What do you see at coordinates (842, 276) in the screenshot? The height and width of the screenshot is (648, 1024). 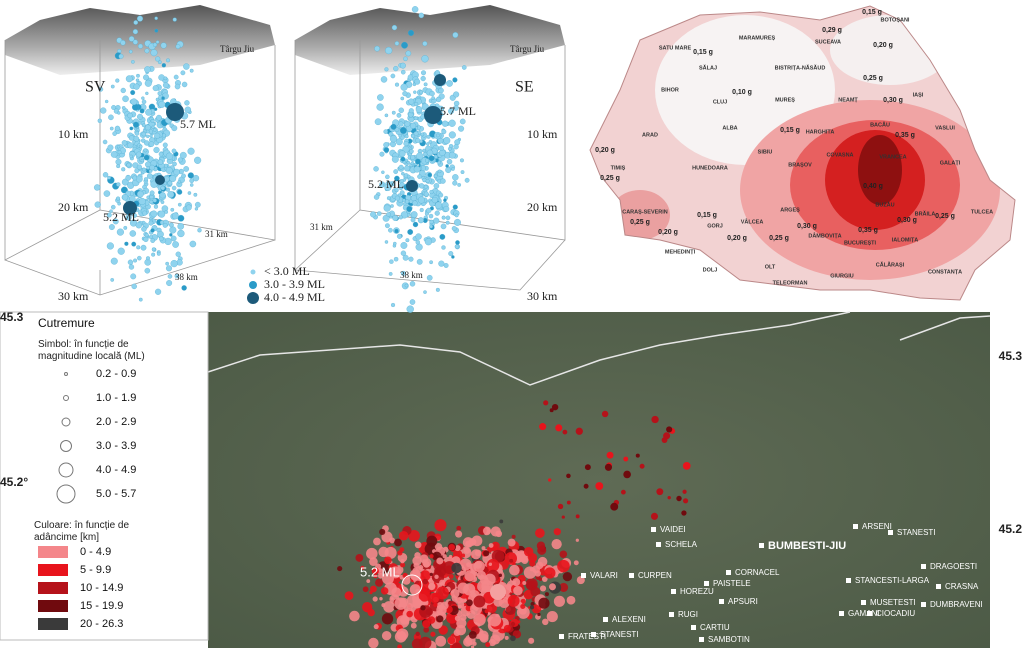 I see `county-label: GIURGIU` at bounding box center [842, 276].